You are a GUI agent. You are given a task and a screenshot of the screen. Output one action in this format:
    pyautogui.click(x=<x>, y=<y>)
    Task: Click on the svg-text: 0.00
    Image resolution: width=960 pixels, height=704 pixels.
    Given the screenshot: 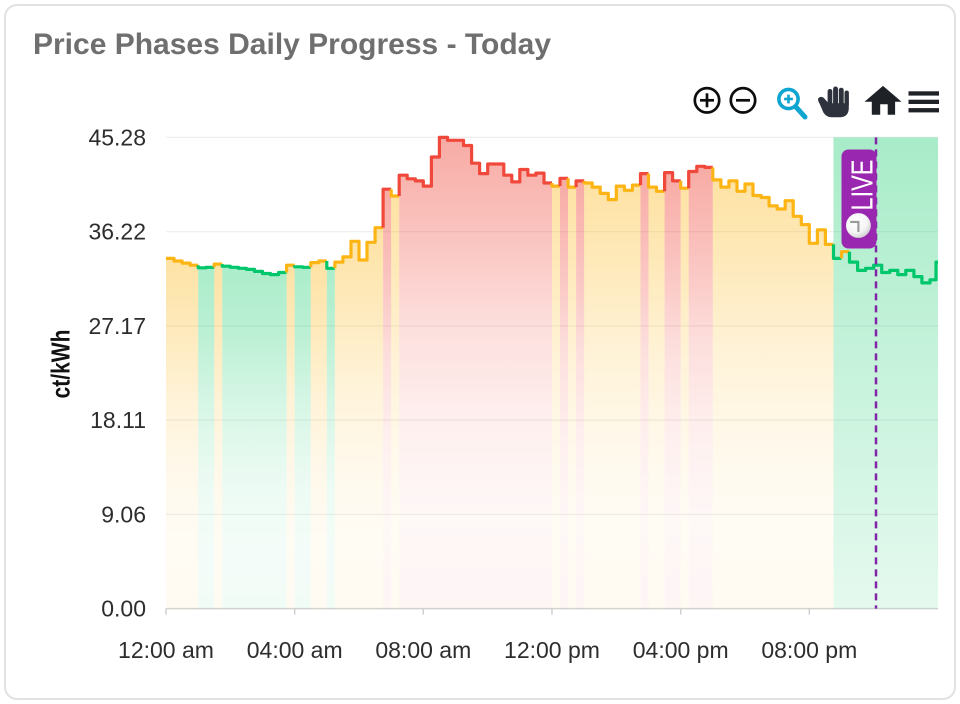 What is the action you would take?
    pyautogui.click(x=123, y=609)
    